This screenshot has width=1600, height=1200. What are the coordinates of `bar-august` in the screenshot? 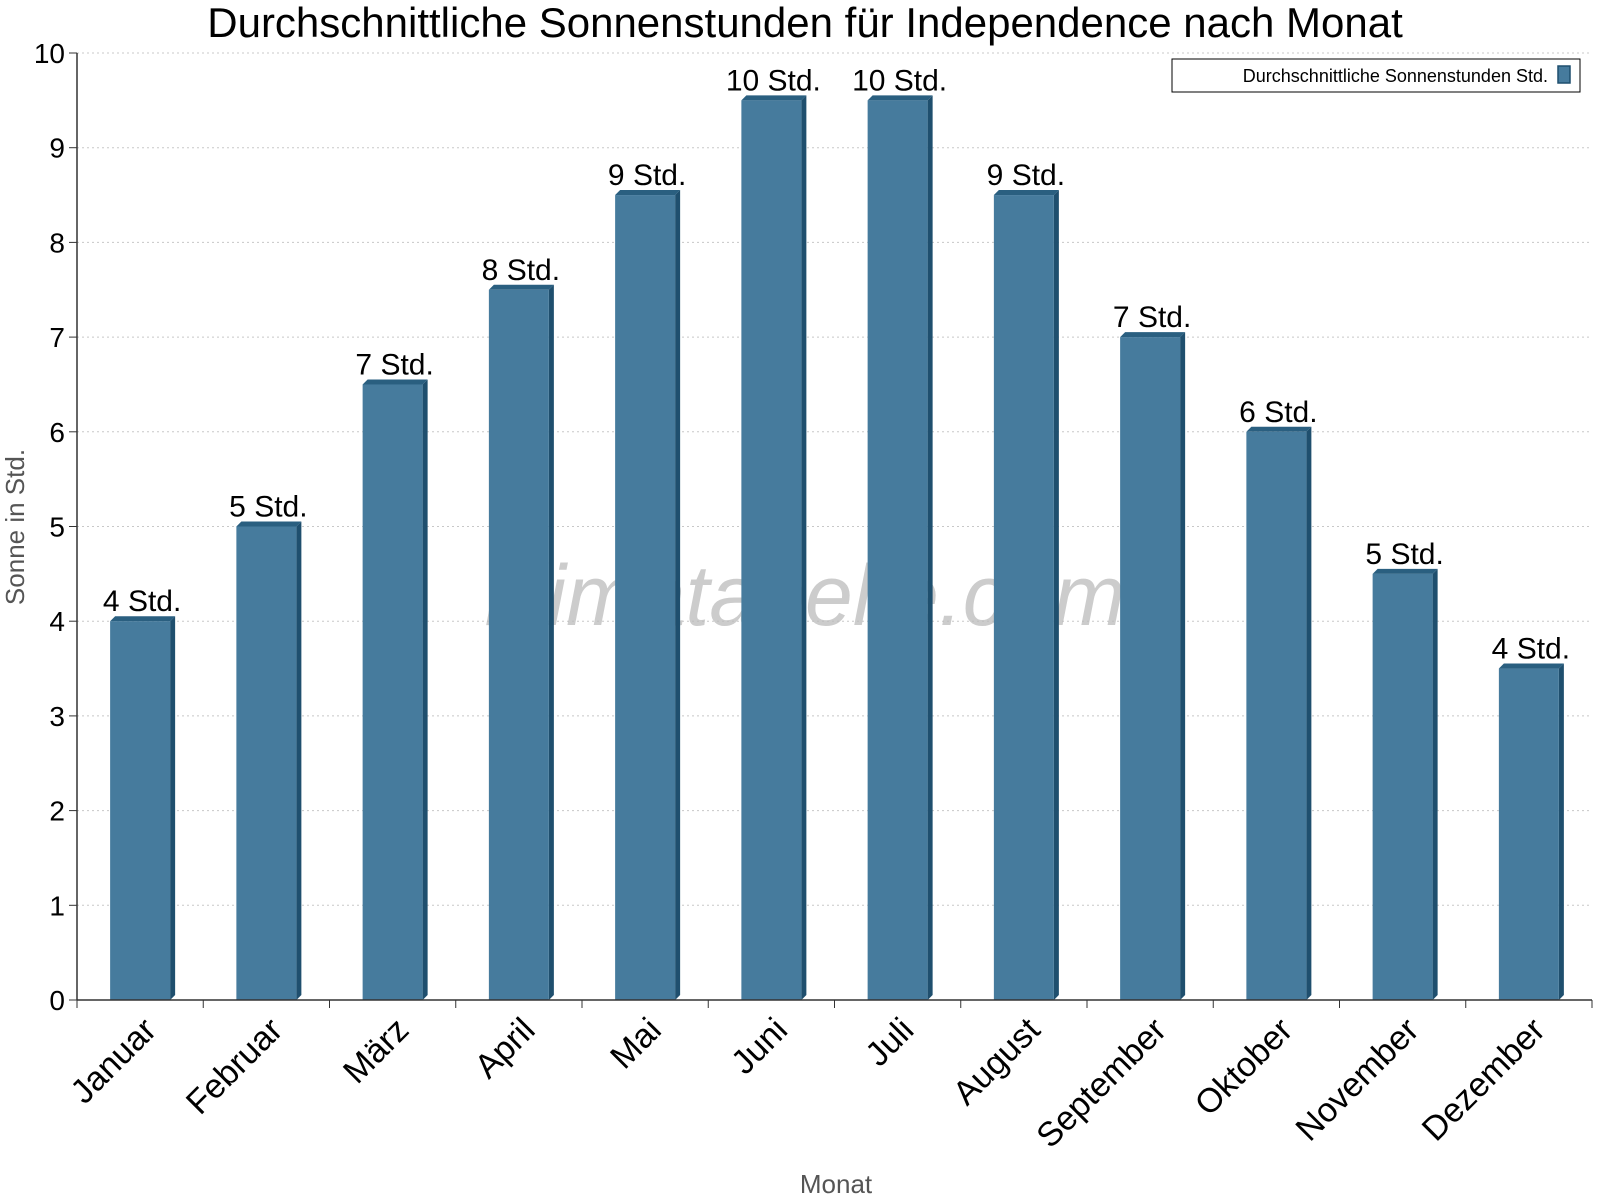 It's located at (1026, 595).